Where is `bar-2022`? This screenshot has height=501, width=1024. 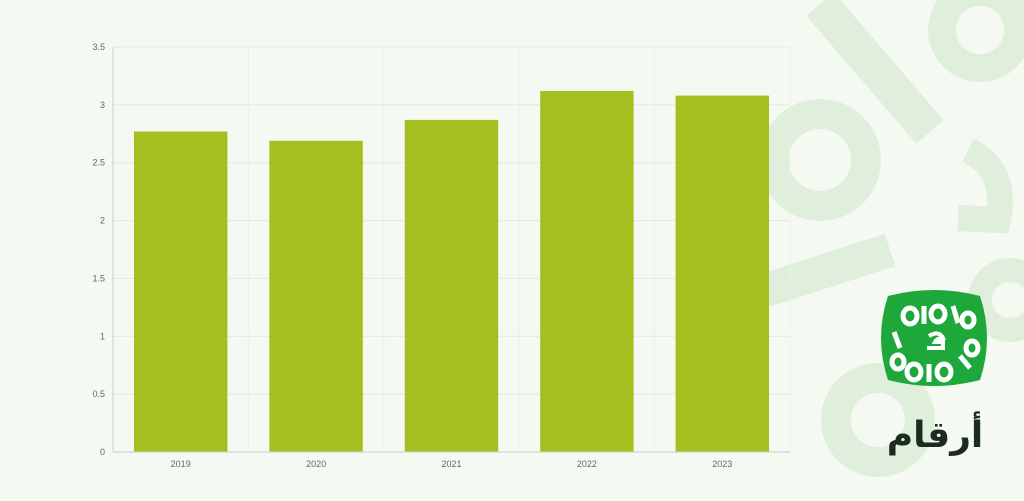
bar-2022 is located at coordinates (587, 271).